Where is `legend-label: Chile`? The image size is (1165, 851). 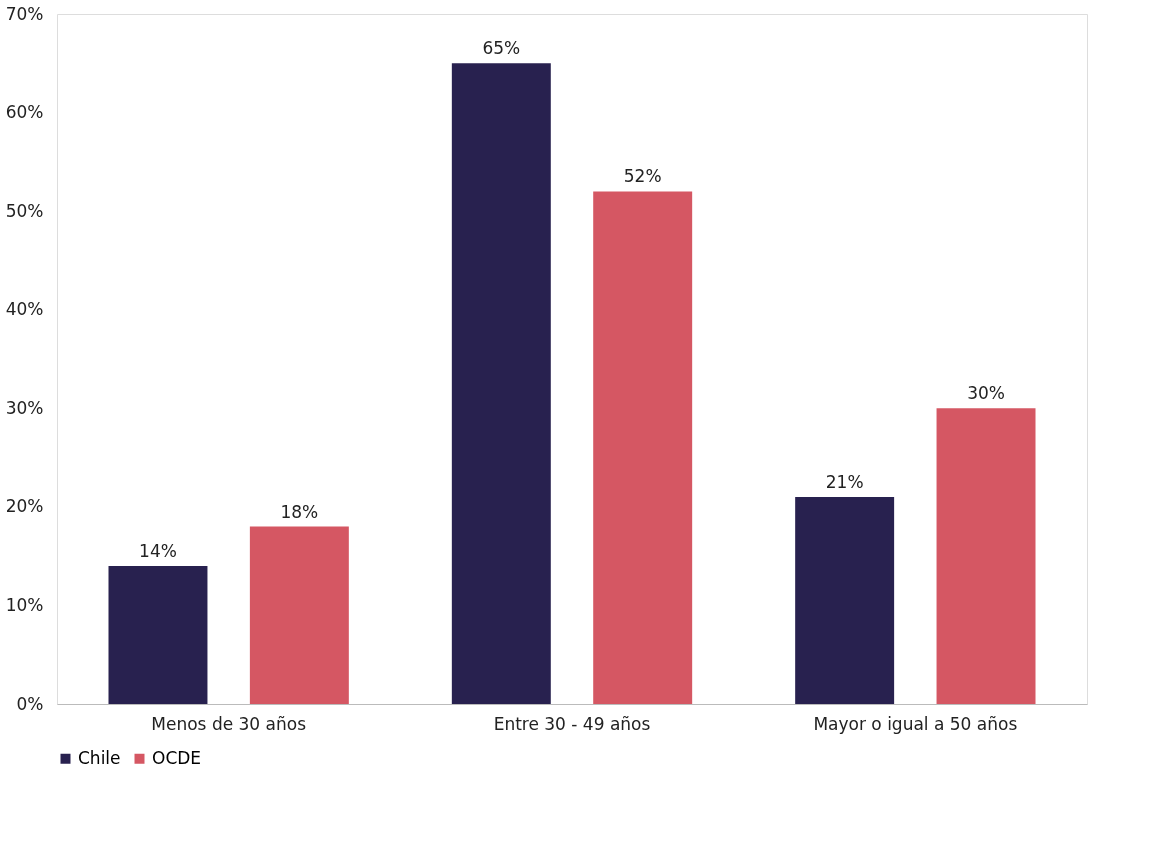 legend-label: Chile is located at coordinates (99, 757).